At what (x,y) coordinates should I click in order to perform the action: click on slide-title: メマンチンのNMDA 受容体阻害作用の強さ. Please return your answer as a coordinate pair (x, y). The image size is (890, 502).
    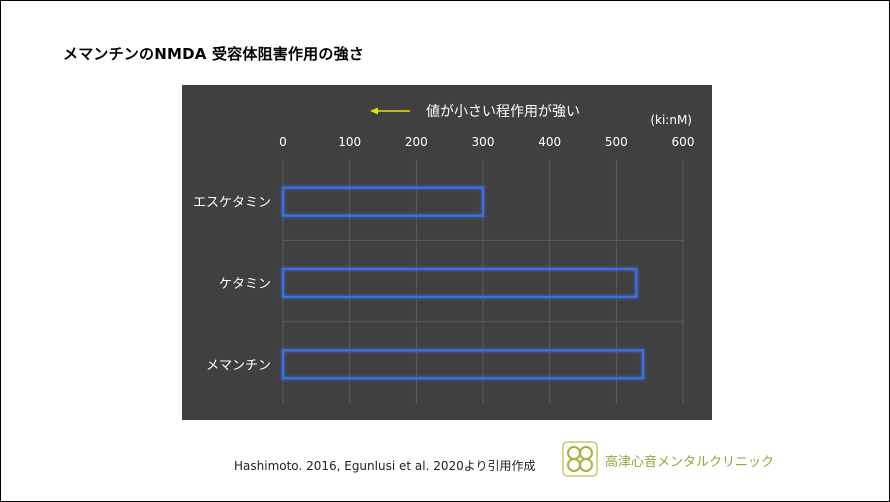
    Looking at the image, I should click on (213, 54).